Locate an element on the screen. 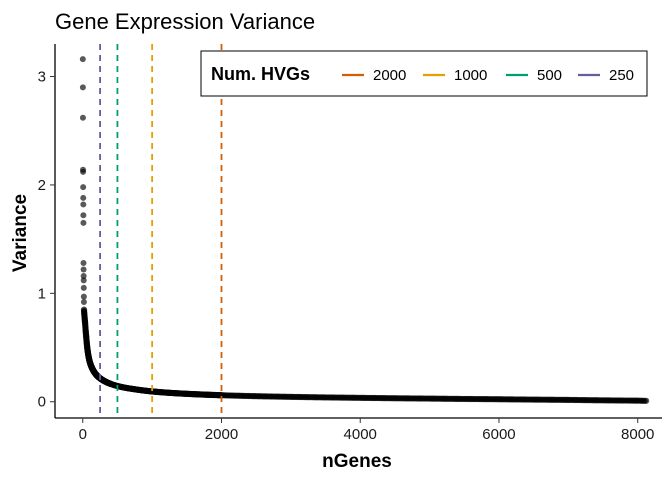  y-tick-label: 3 is located at coordinates (42, 77).